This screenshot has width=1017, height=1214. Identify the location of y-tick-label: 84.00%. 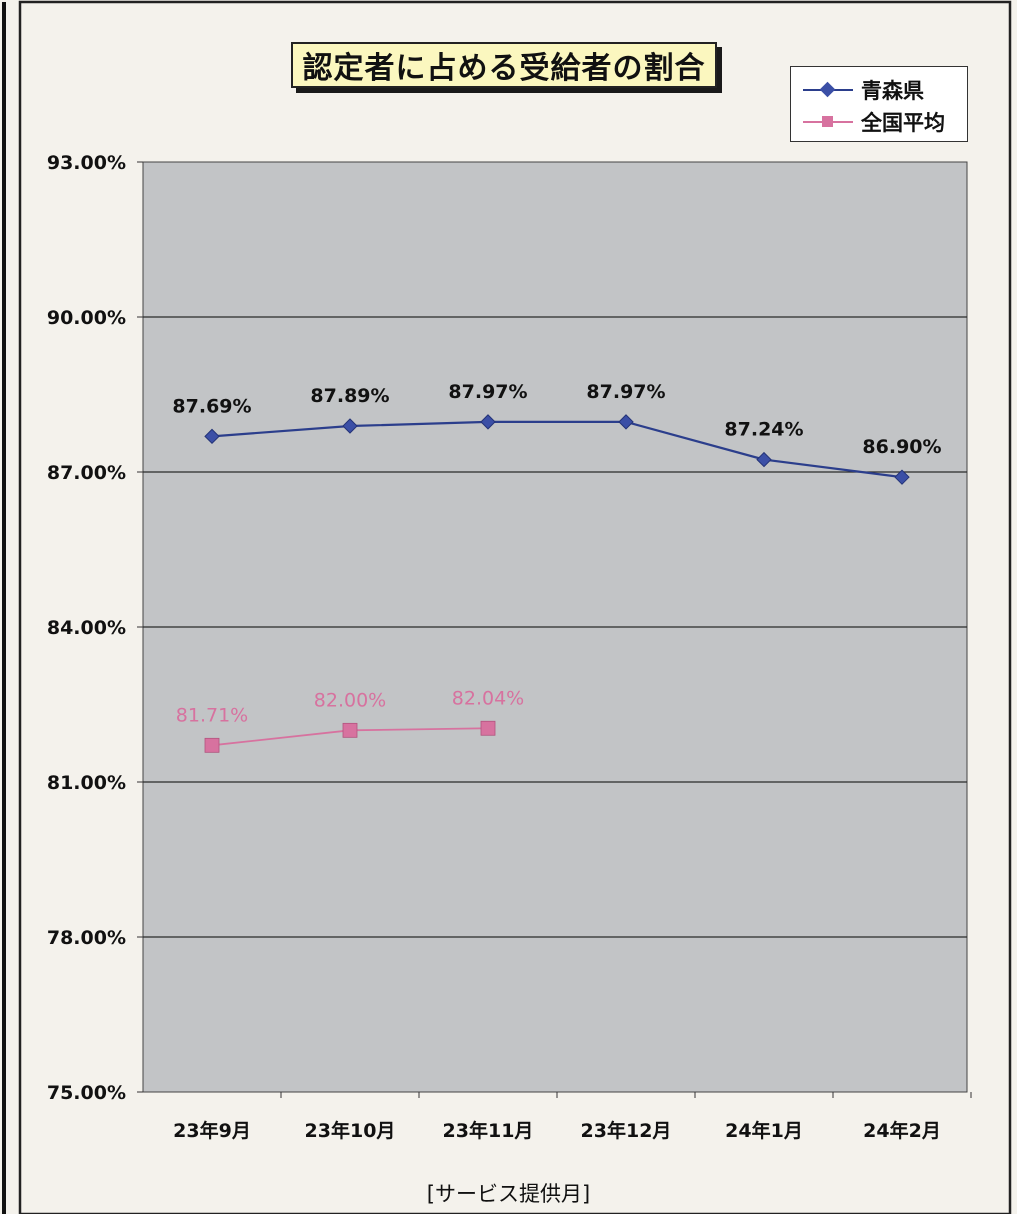
(86, 628).